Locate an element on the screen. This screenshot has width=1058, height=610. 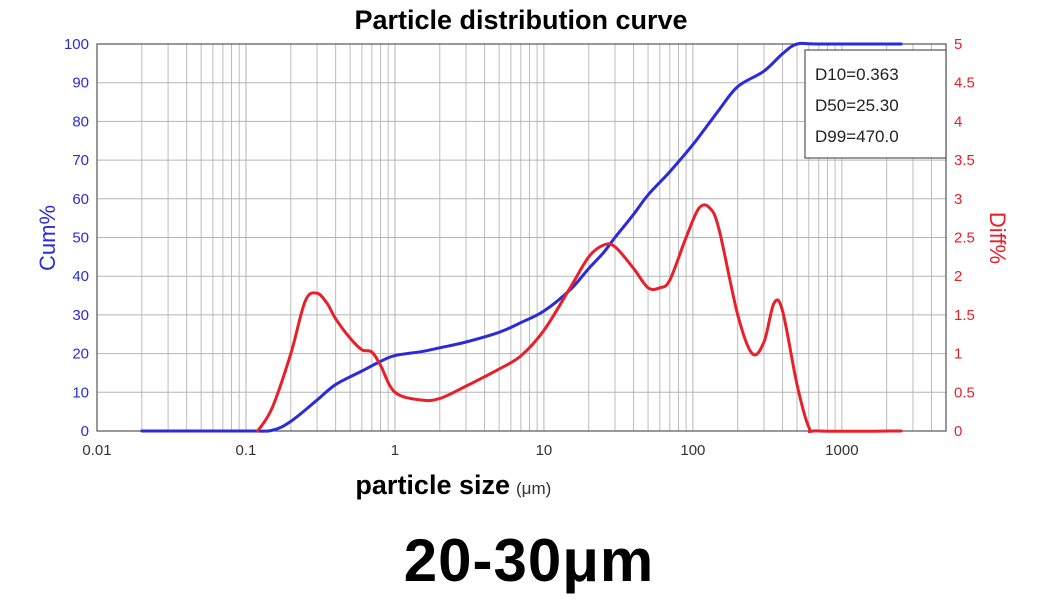
x-tick-label: 100 is located at coordinates (692, 450).